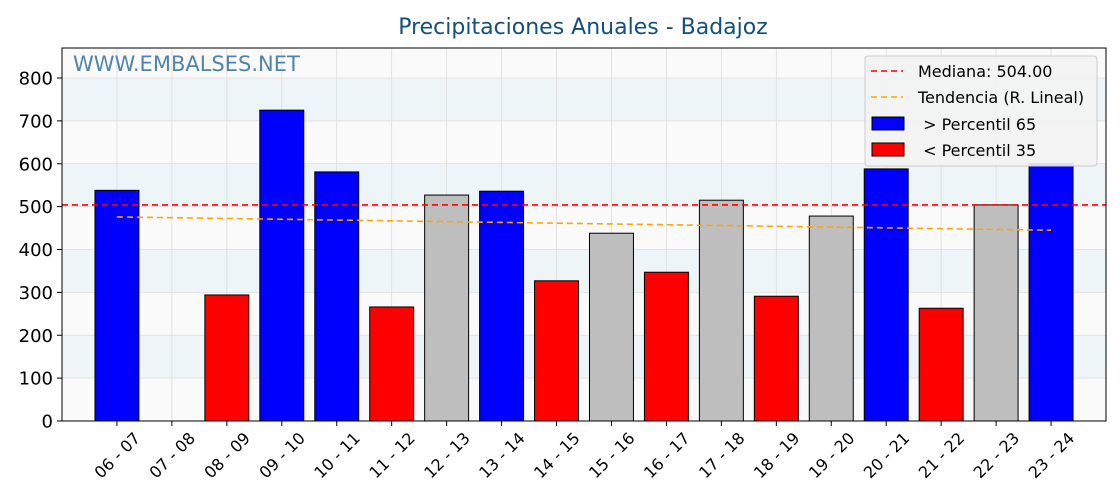 This screenshot has width=1120, height=500. I want to click on y-tick-label: 100, so click(36, 379).